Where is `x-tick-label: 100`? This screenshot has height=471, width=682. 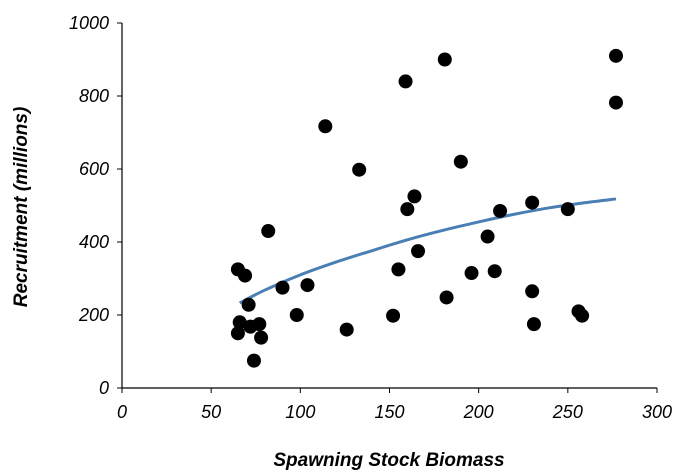
x-tick-label: 100 is located at coordinates (300, 412).